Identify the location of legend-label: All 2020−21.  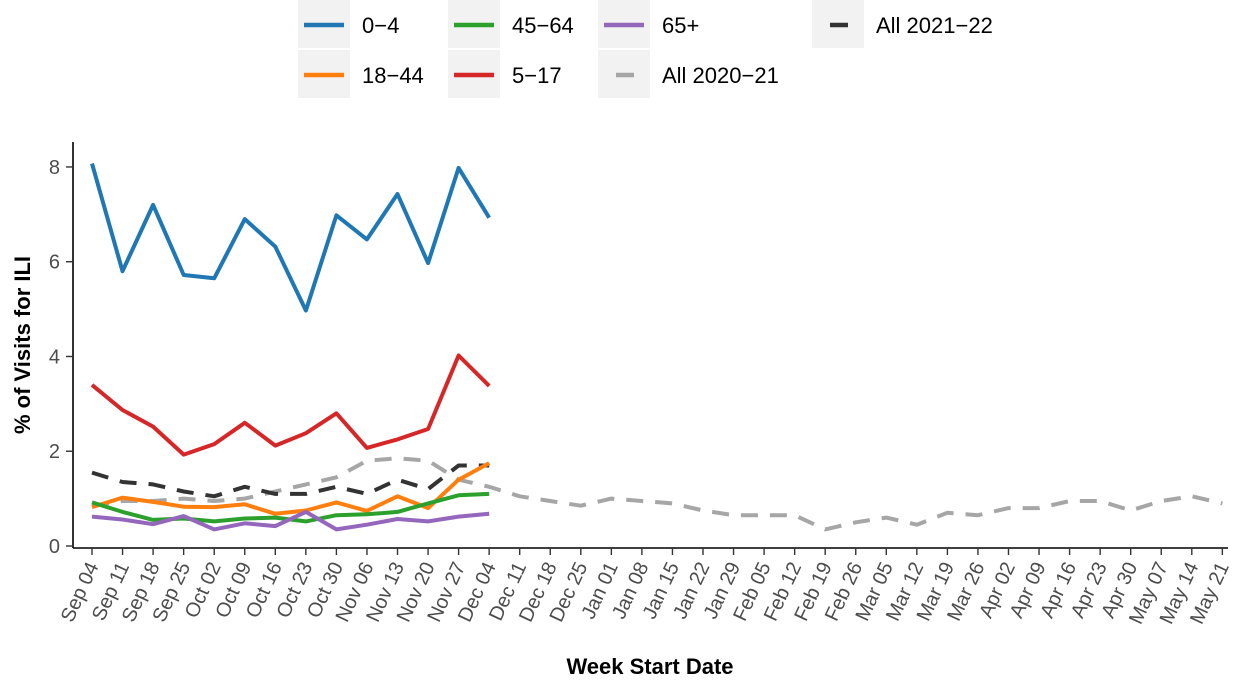
(720, 75).